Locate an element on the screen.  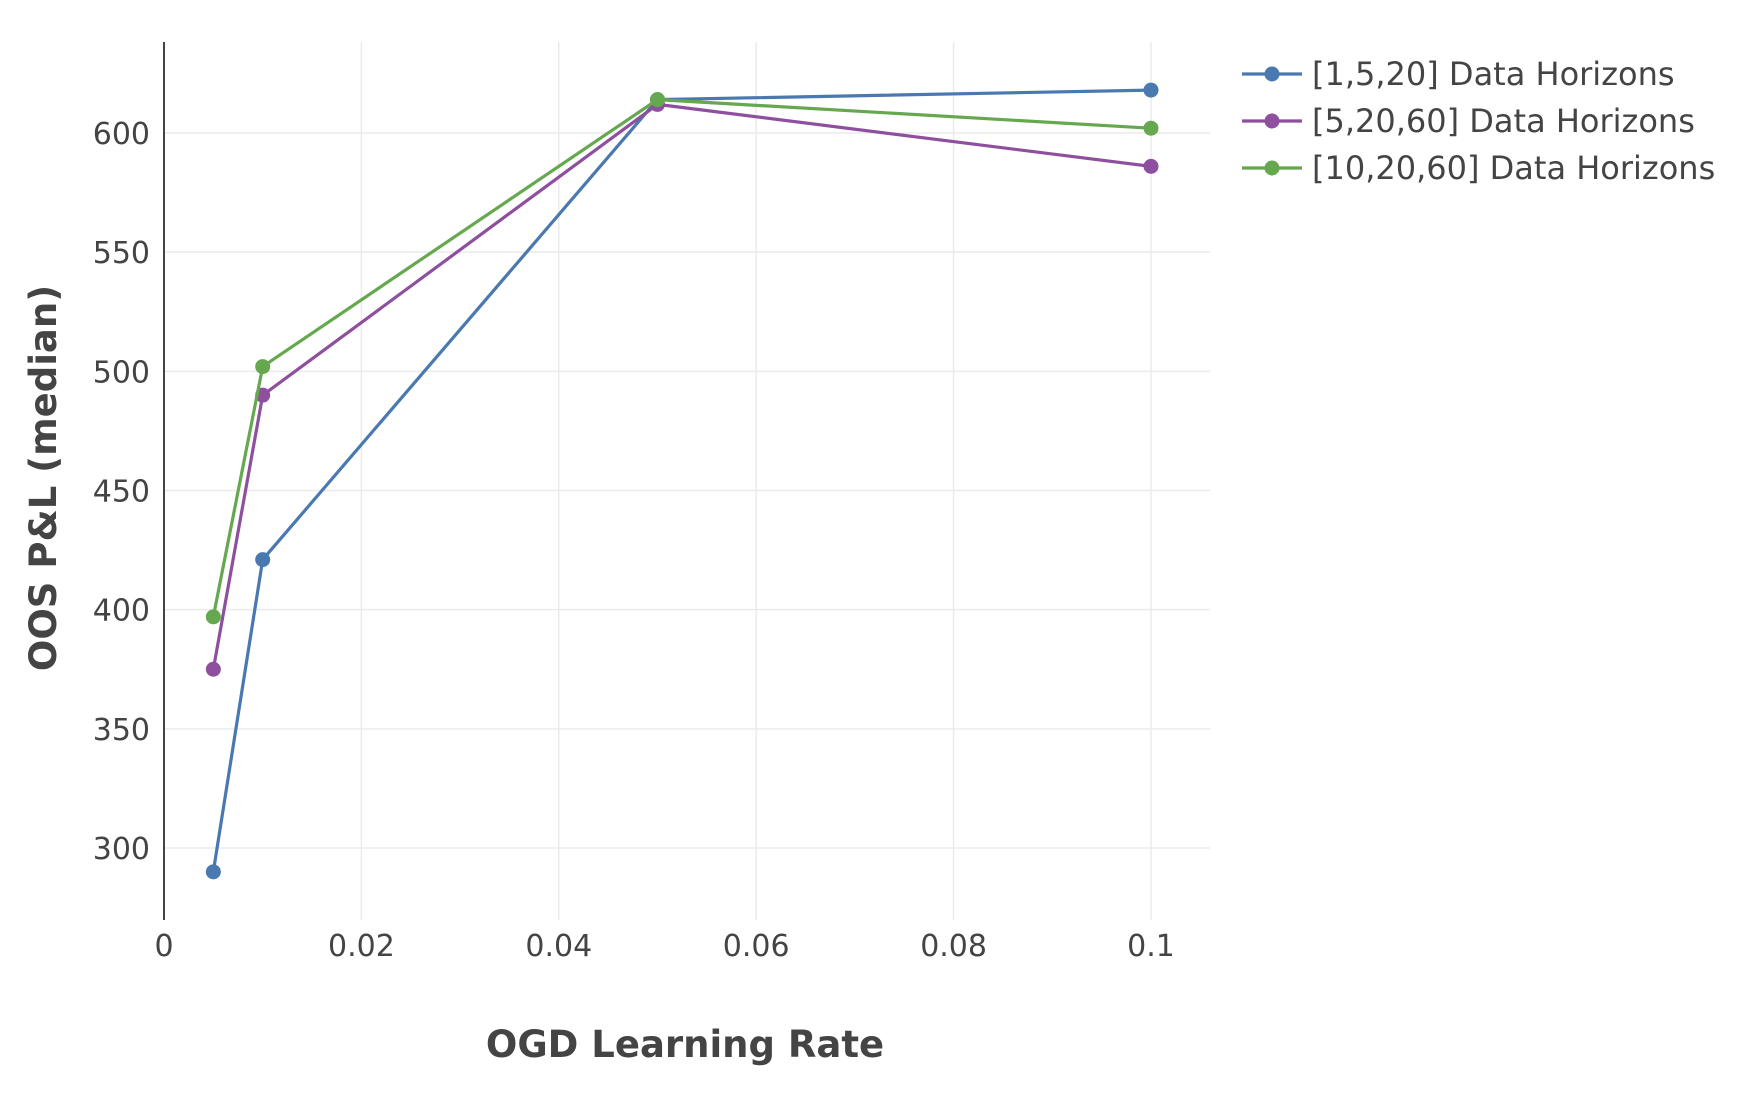
y-tick-label: 500 is located at coordinates (121, 372).